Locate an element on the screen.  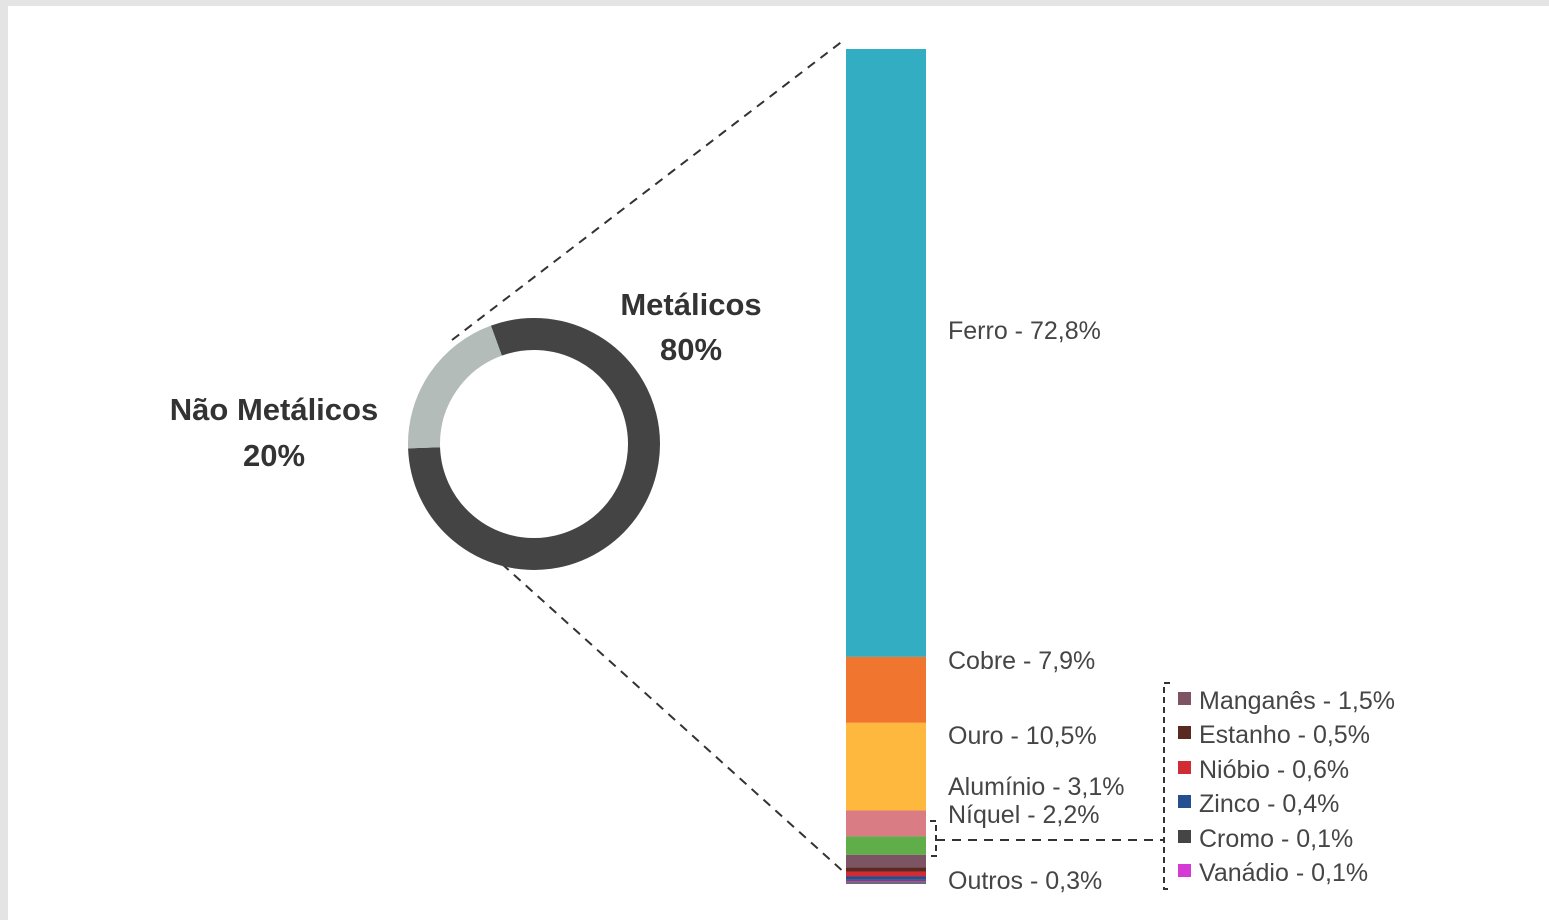
bar-segment-ouro is located at coordinates (886, 766).